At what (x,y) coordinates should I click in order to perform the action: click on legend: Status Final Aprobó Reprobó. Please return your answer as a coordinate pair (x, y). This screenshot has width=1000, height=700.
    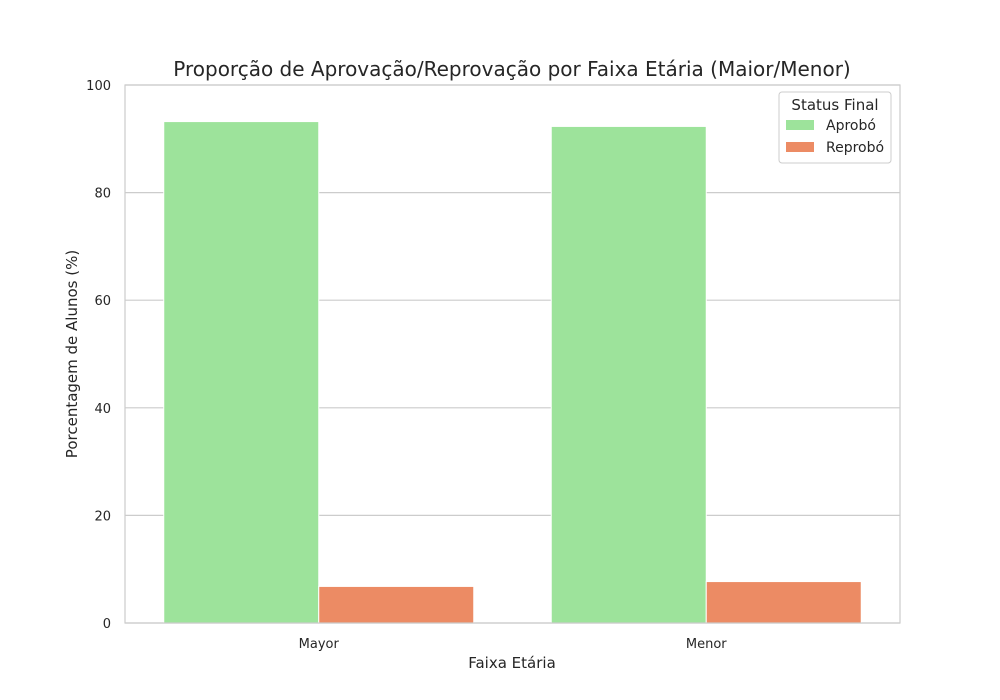
    Looking at the image, I should click on (835, 127).